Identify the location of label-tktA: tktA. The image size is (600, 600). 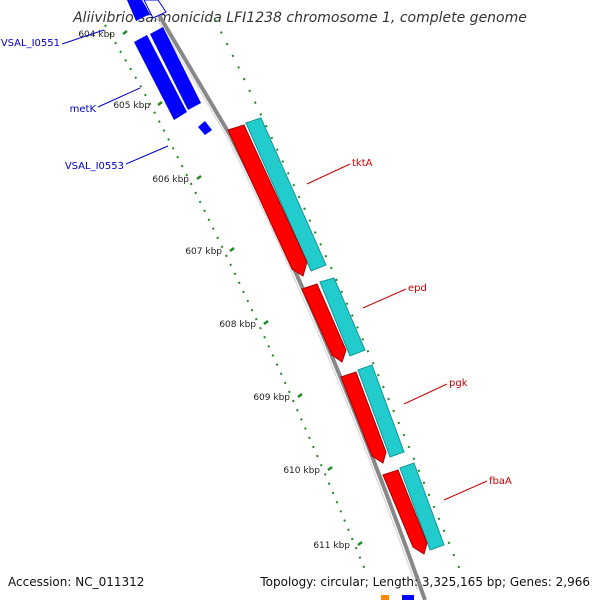
(362, 163).